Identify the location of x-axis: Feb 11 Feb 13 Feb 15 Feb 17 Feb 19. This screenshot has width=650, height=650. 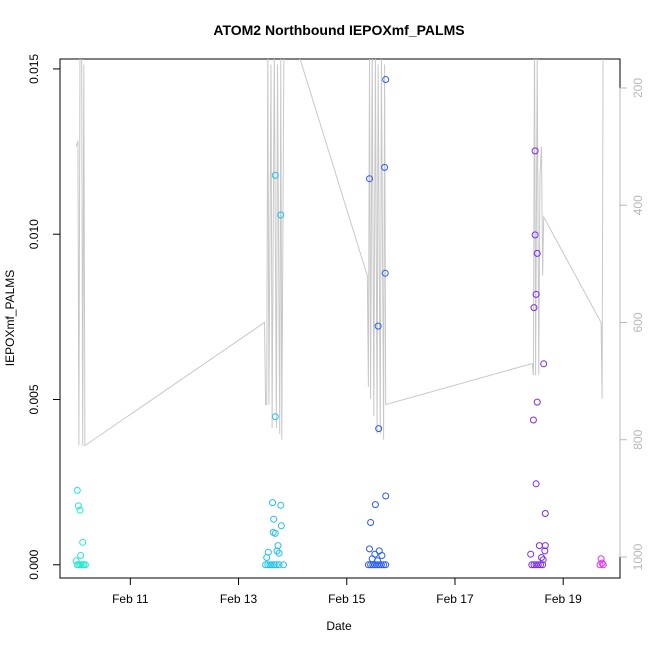
(347, 592).